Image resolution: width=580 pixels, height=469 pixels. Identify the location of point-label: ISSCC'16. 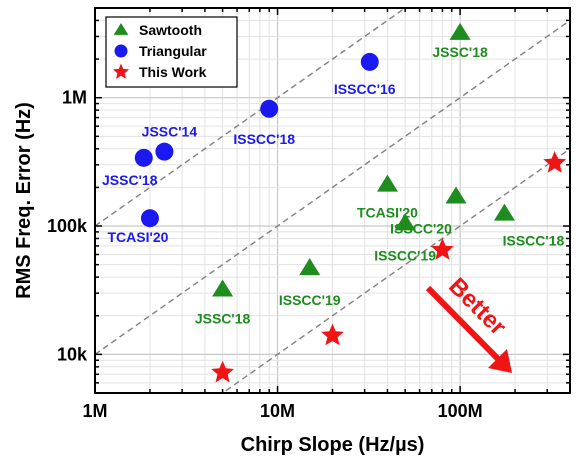
(365, 89).